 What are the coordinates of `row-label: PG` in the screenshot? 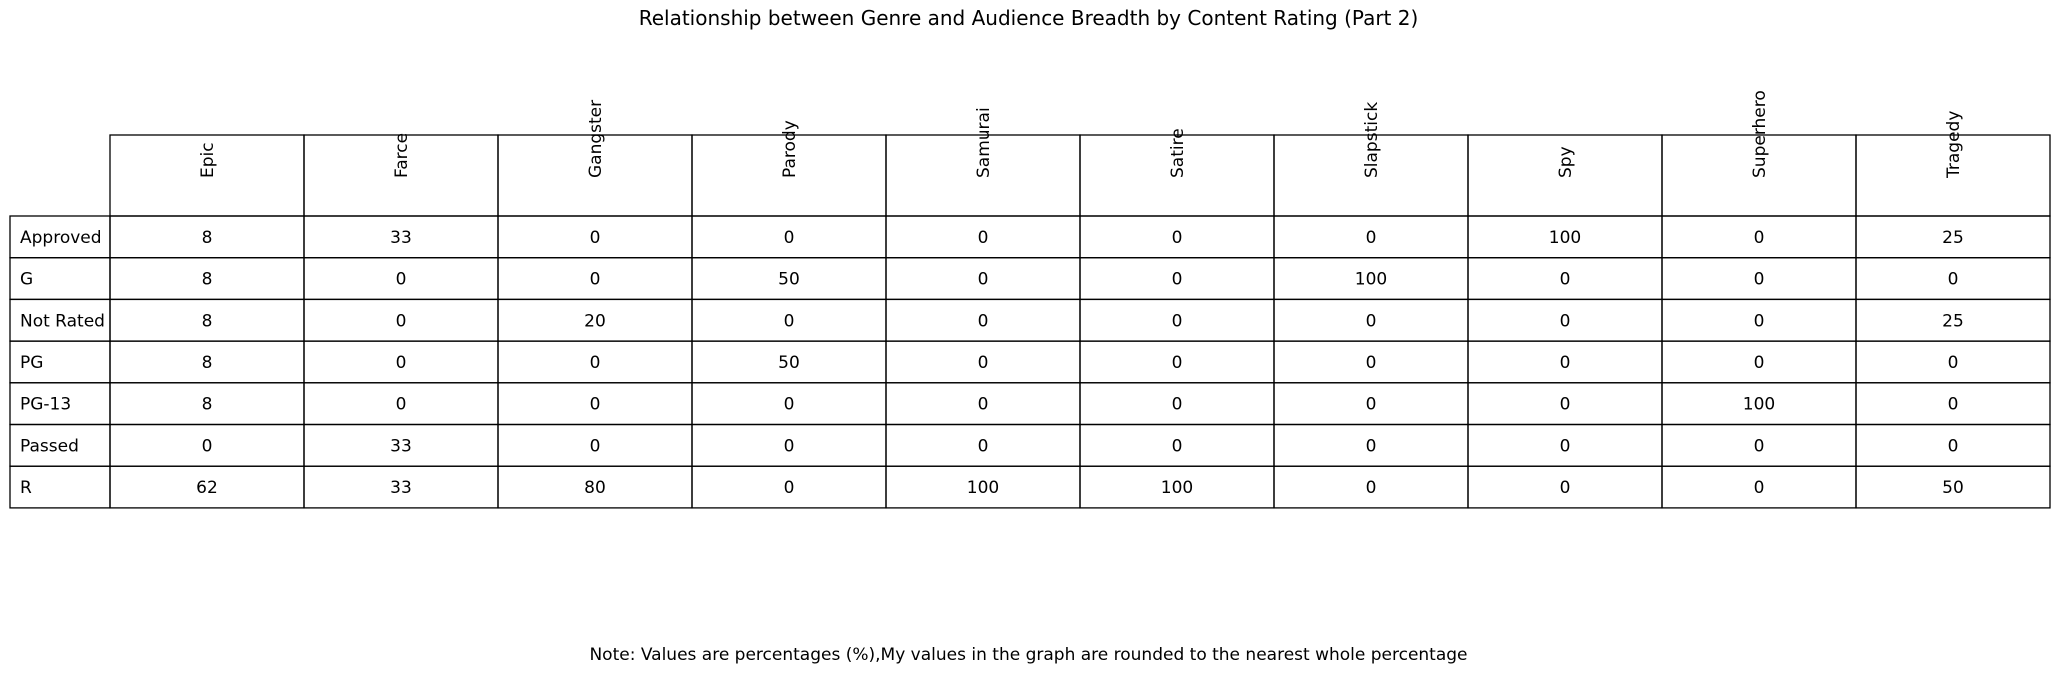 It's located at (31, 363).